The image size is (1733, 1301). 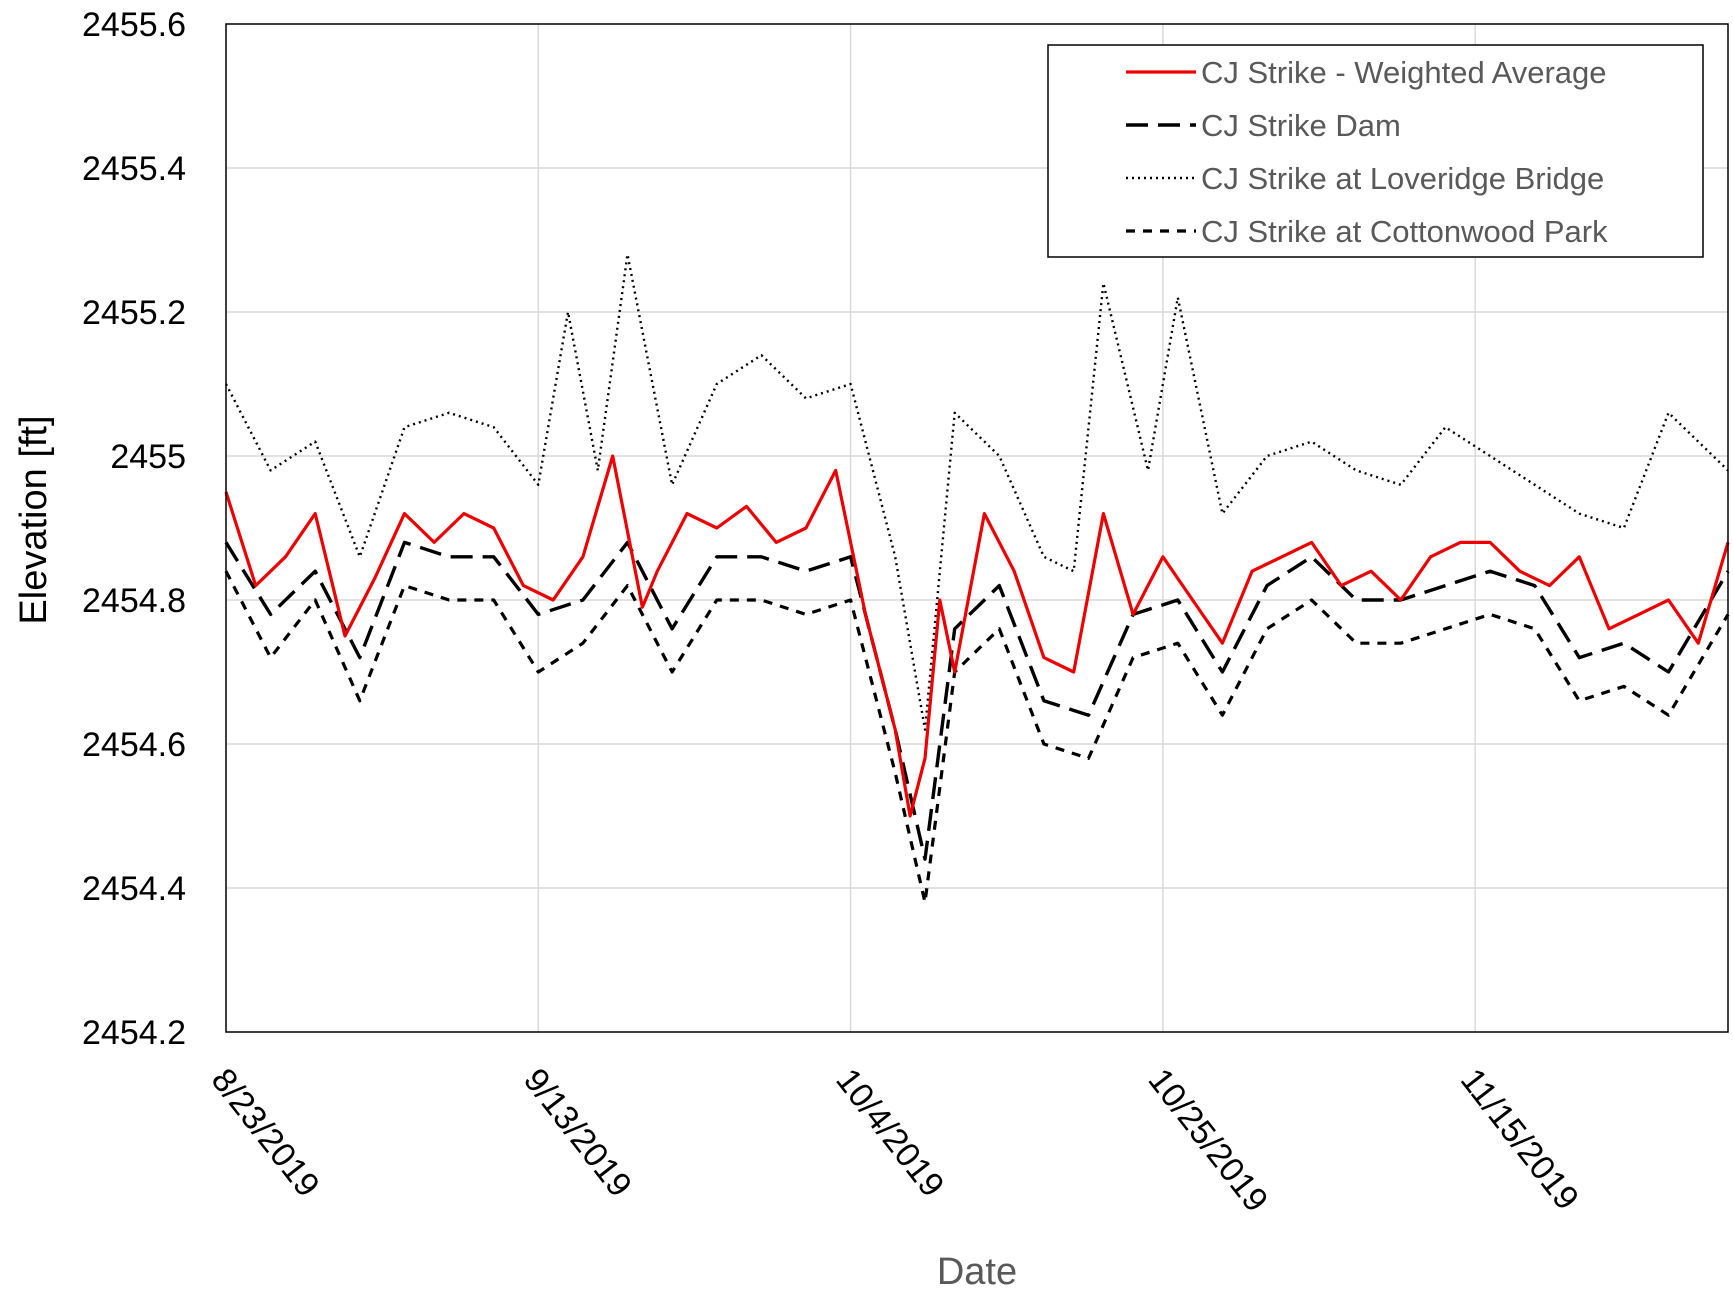 What do you see at coordinates (134, 1033) in the screenshot?
I see `y-tick-label: 2454.2` at bounding box center [134, 1033].